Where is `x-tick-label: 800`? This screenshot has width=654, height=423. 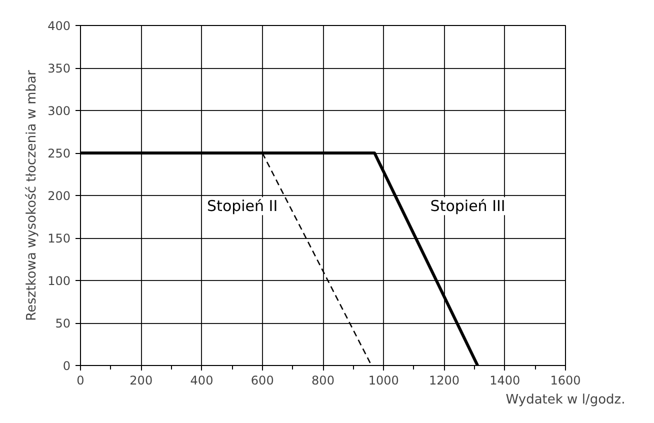 x-tick-label: 800 is located at coordinates (323, 381).